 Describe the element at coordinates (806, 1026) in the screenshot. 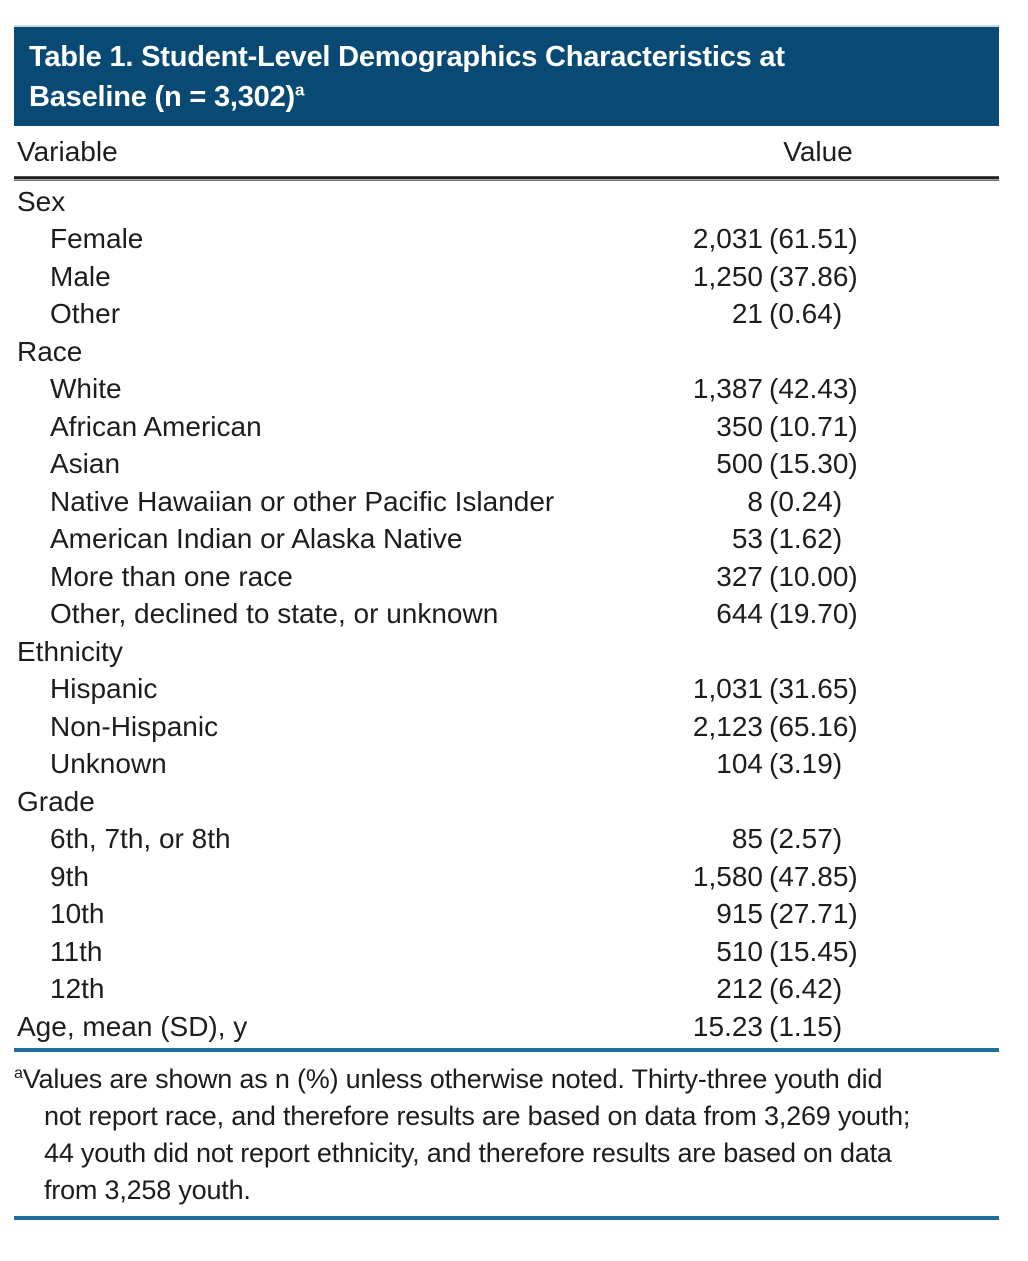

I see `row-percent: (1.15)` at that location.